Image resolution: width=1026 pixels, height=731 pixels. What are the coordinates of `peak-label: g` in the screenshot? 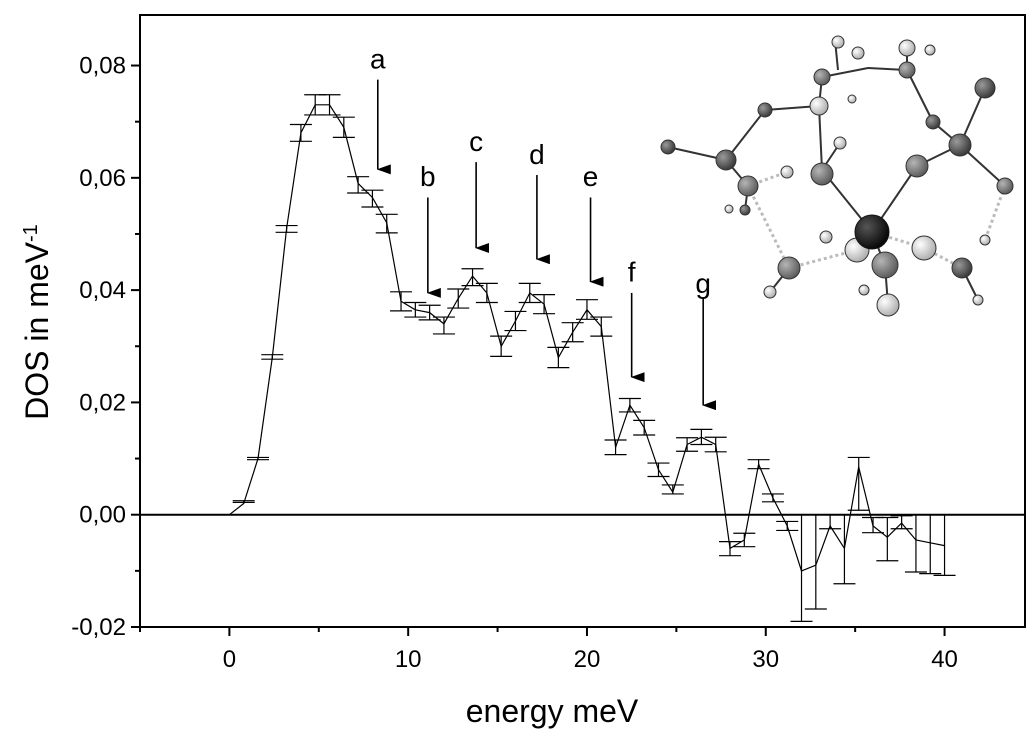 It's located at (703, 283).